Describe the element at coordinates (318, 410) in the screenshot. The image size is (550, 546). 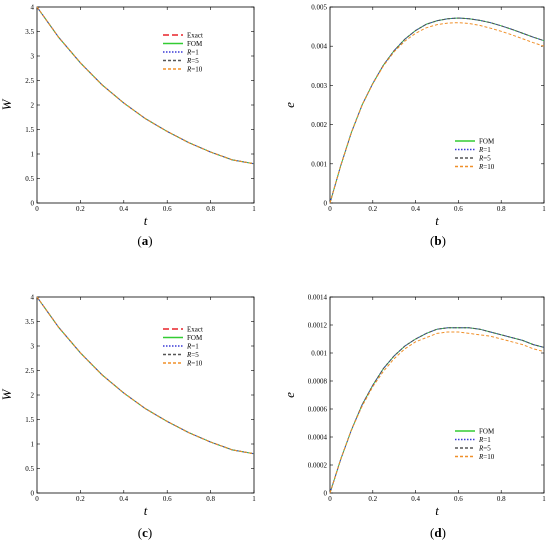
I see `y-tick-label: 0.0006` at that location.